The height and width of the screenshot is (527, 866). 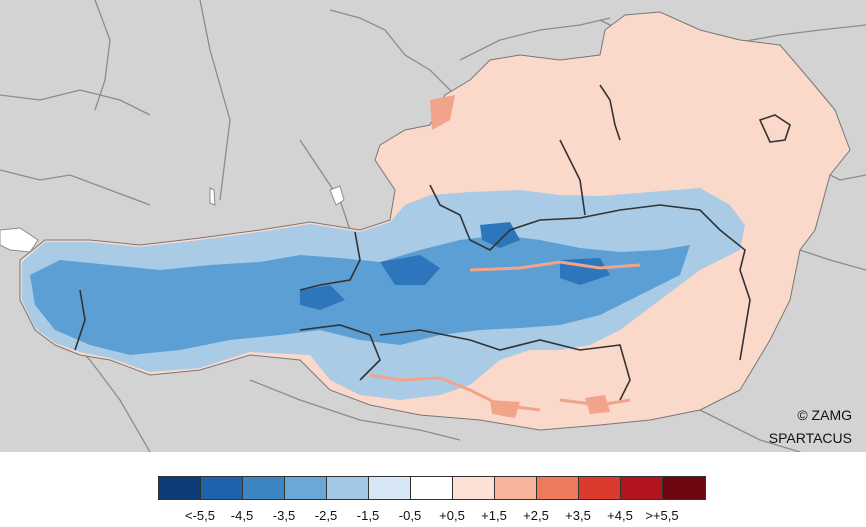 I want to click on credit-spartacus: SPARTACUS, so click(x=810, y=438).